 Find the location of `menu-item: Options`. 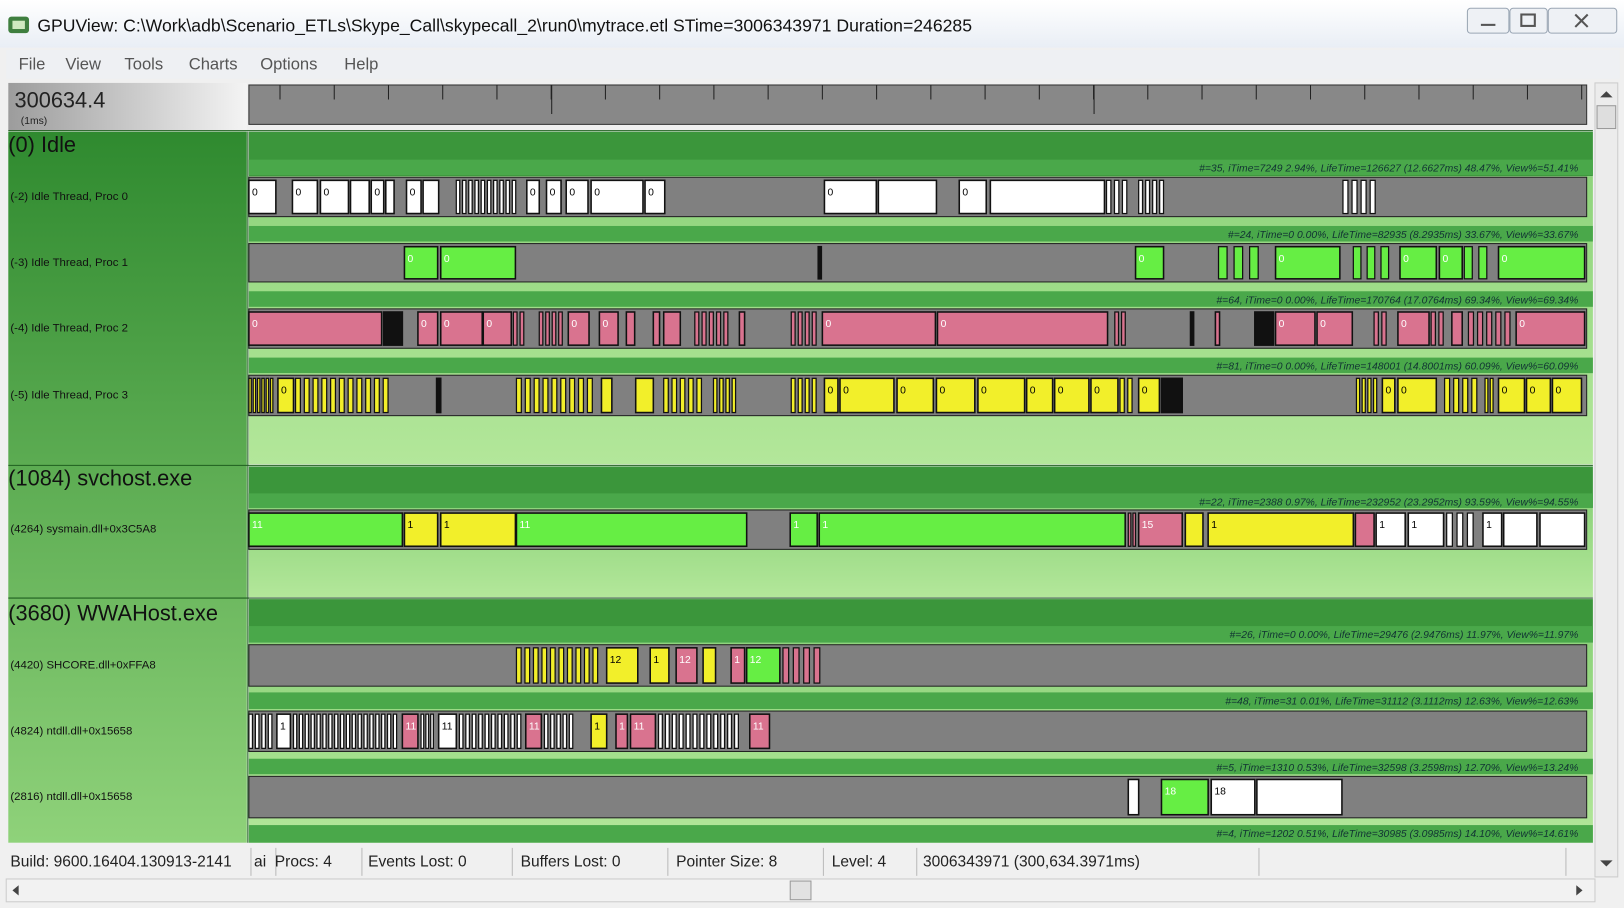

menu-item: Options is located at coordinates (288, 64).